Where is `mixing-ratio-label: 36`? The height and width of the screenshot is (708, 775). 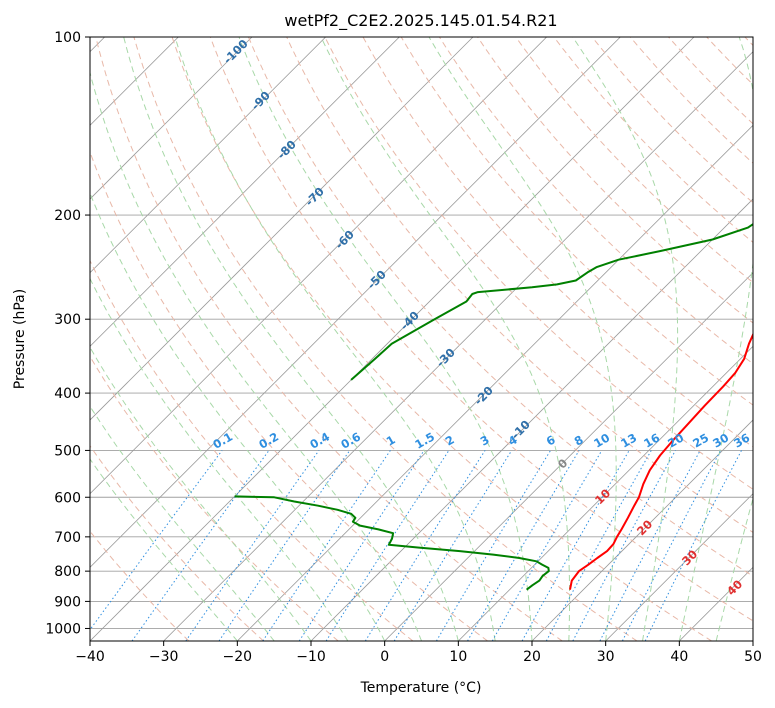 mixing-ratio-label: 36 is located at coordinates (741, 441).